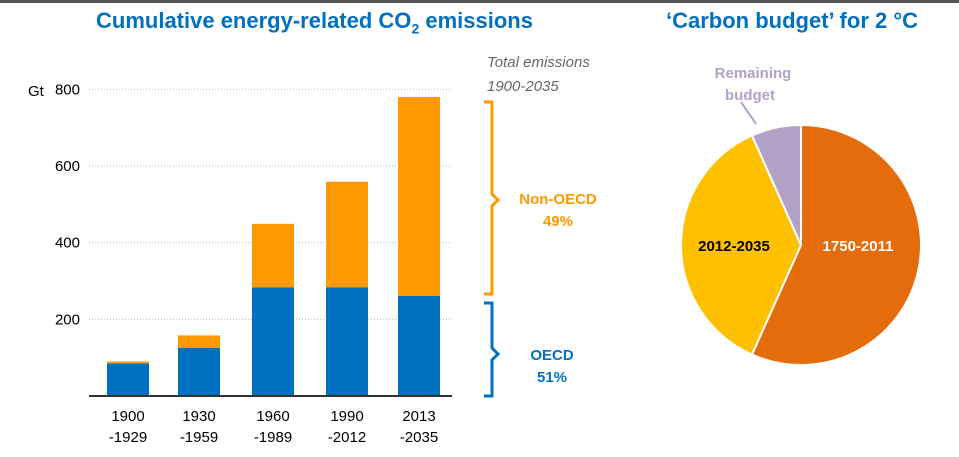 The image size is (959, 457). I want to click on x-tick-1960: 1960, so click(272, 416).